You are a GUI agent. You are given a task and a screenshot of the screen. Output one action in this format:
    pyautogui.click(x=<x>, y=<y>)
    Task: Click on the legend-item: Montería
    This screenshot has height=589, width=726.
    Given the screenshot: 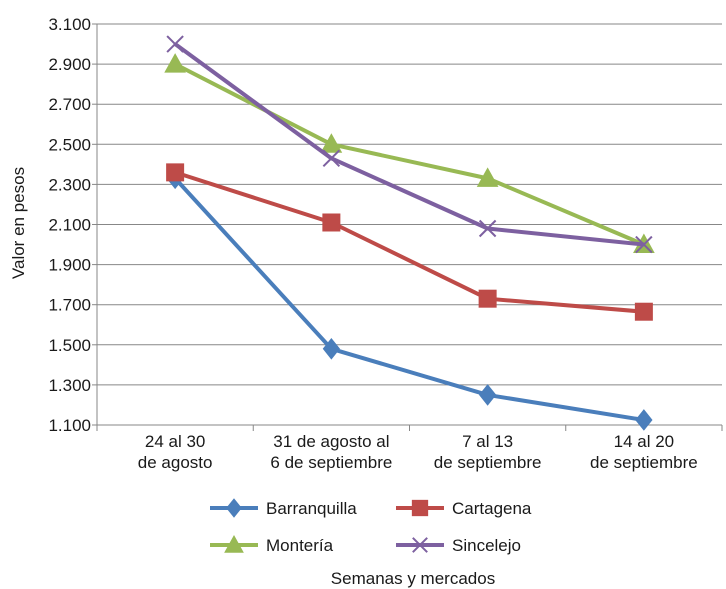 What is the action you would take?
    pyautogui.click(x=272, y=544)
    